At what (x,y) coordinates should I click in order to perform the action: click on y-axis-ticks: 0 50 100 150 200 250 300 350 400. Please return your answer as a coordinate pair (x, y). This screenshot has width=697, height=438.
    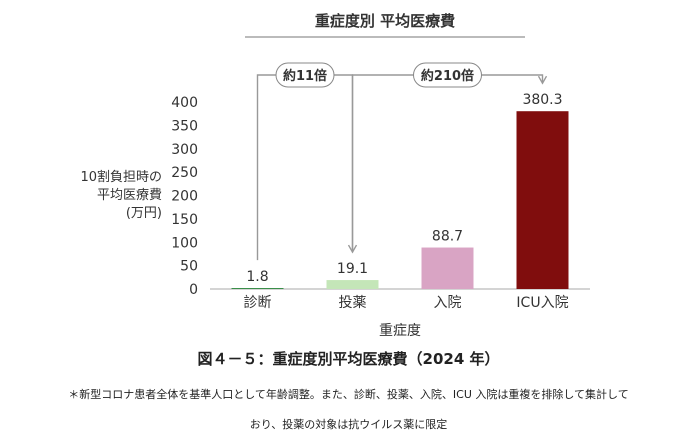
    Looking at the image, I should click on (184, 196).